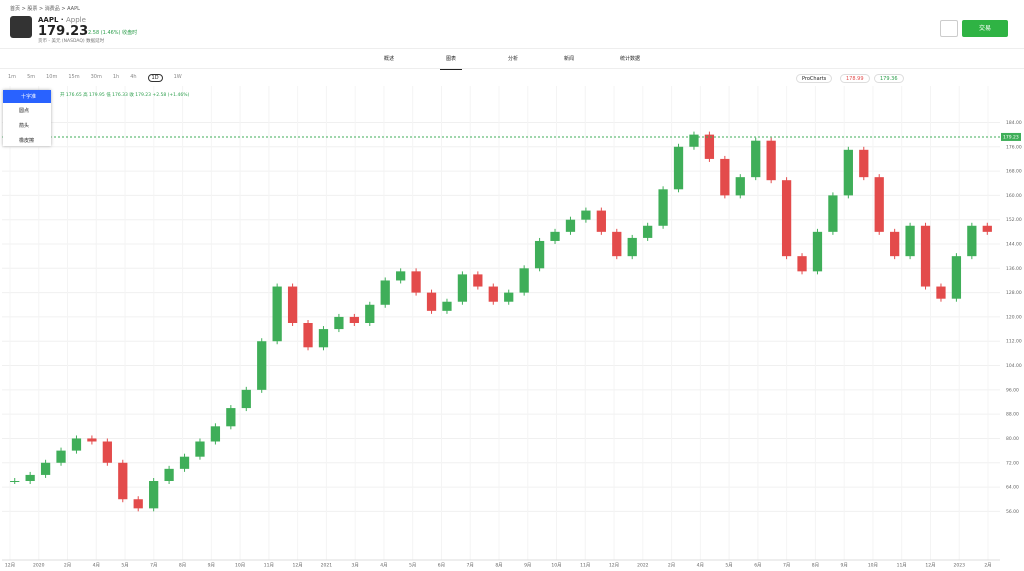  I want to click on menu-item: 橡皮擦, so click(27, 141).